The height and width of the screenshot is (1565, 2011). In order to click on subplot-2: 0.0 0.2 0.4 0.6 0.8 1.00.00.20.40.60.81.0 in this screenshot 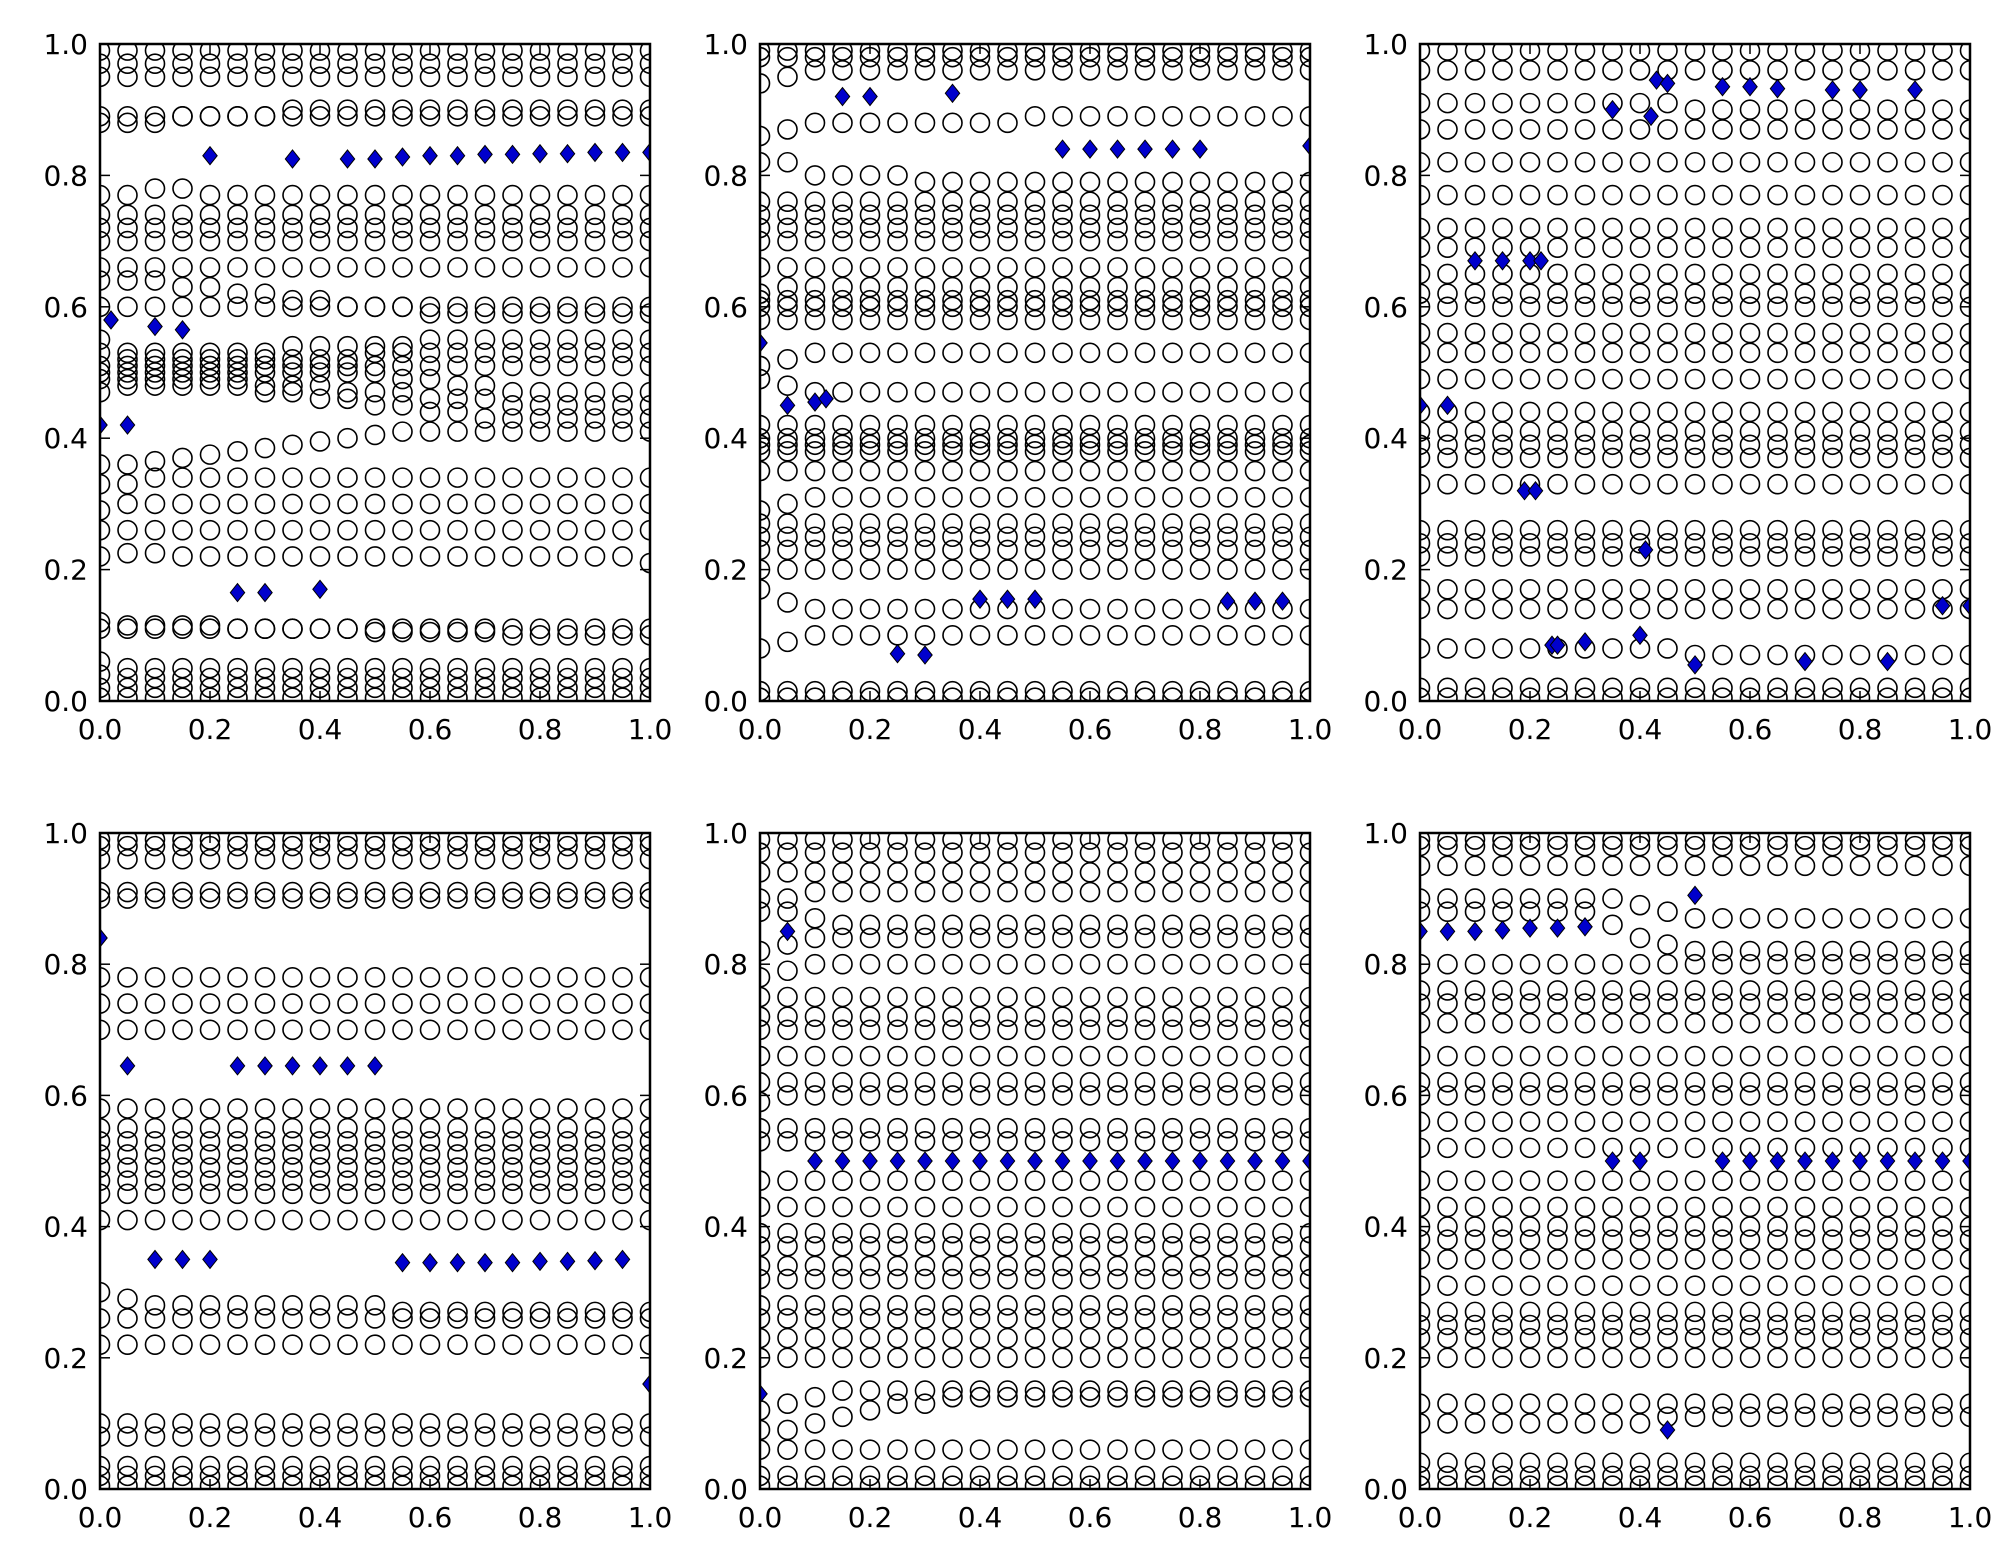, I will do `click(1017, 387)`.